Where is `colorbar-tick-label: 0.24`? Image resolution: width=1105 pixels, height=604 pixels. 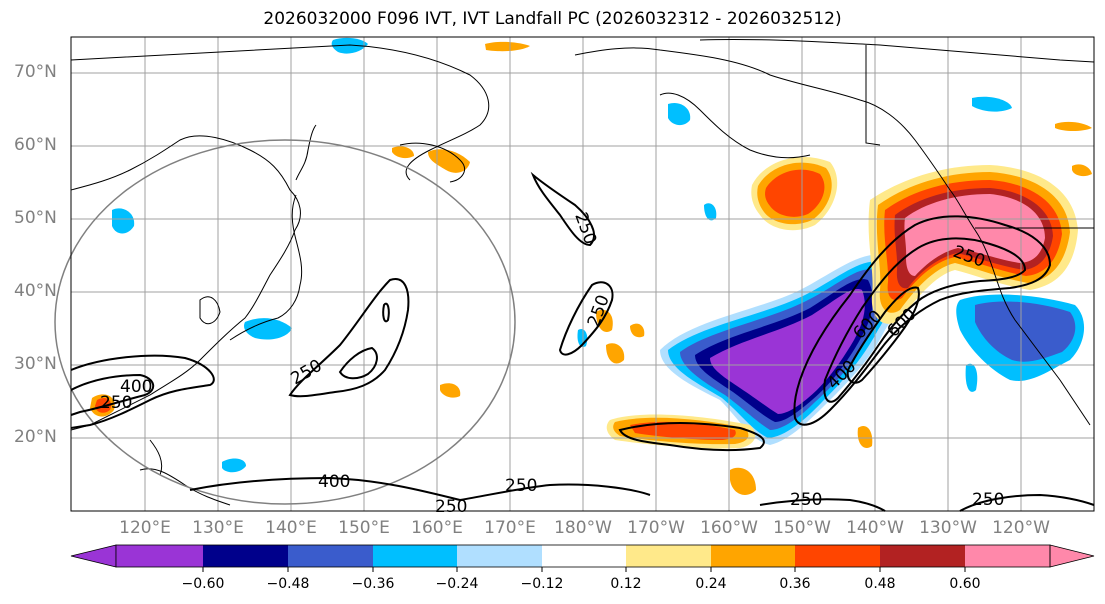
colorbar-tick-label: 0.24 is located at coordinates (711, 584).